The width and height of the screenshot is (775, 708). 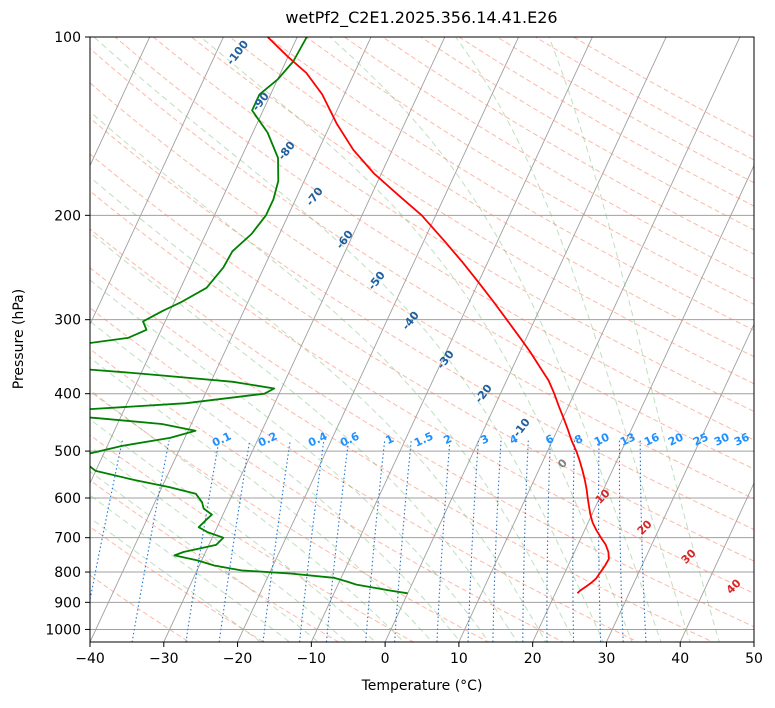 What do you see at coordinates (448, 439) in the screenshot?
I see `mixing-ratio-label: 2` at bounding box center [448, 439].